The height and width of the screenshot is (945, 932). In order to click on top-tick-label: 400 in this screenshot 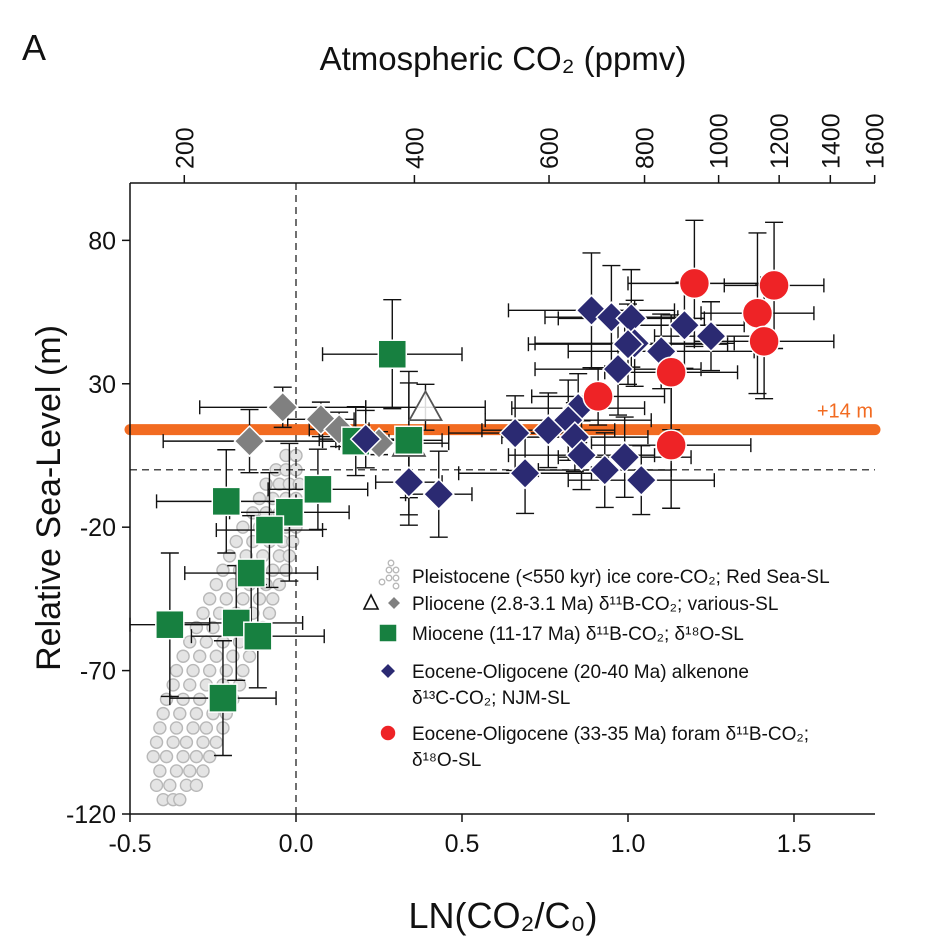, I will do `click(415, 148)`.